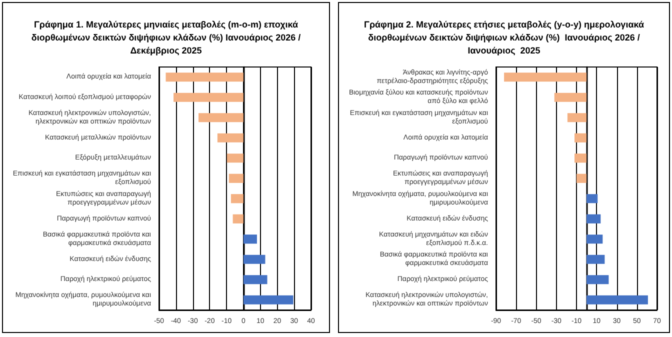  Describe the element at coordinates (166, 38) in the screenshot. I see `chart-title: Γράφημα 1. Μεγαλύτερες μηνιαίες μεταβολές (m-o-m) εποχικά διορθωμένων δεικτών διψήφιων κλάδων (%) Ιανουάριος 2026 / Δεκέμβριος 2025` at that location.